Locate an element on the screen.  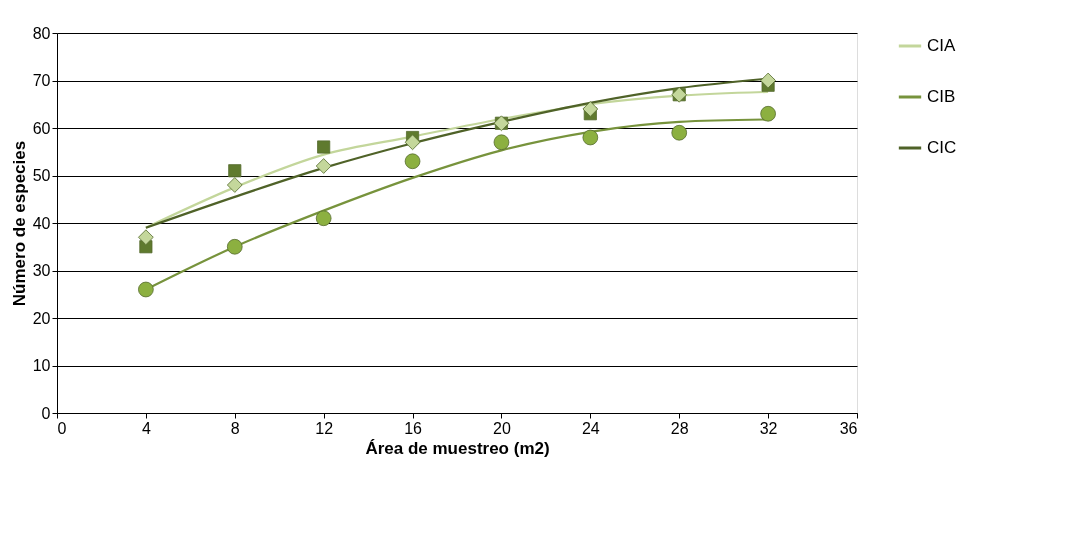
legend-label: CIB is located at coordinates (941, 96).